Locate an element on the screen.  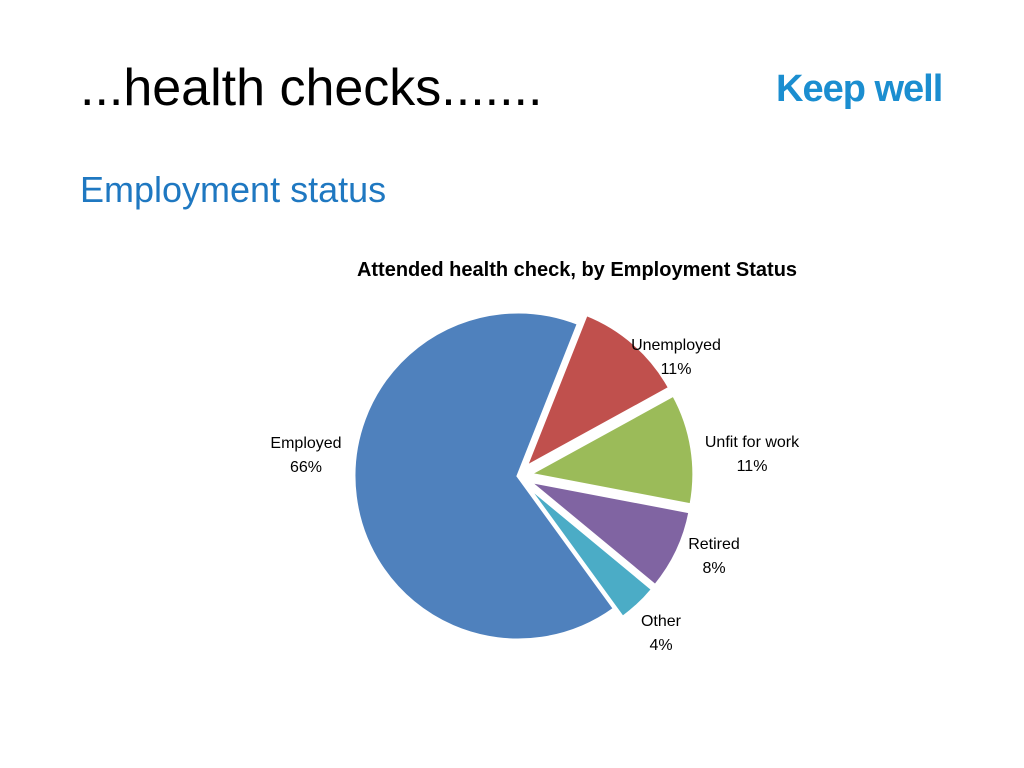
pie-slices is located at coordinates (524, 476).